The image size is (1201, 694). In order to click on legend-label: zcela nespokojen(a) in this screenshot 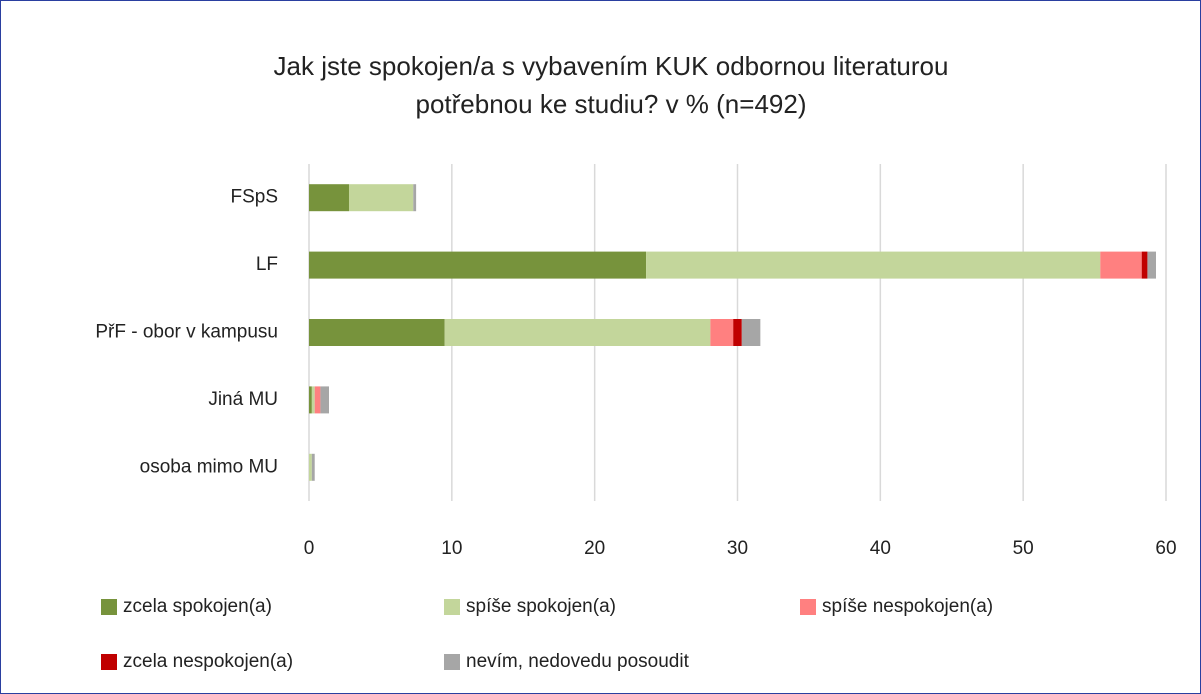, I will do `click(208, 661)`.